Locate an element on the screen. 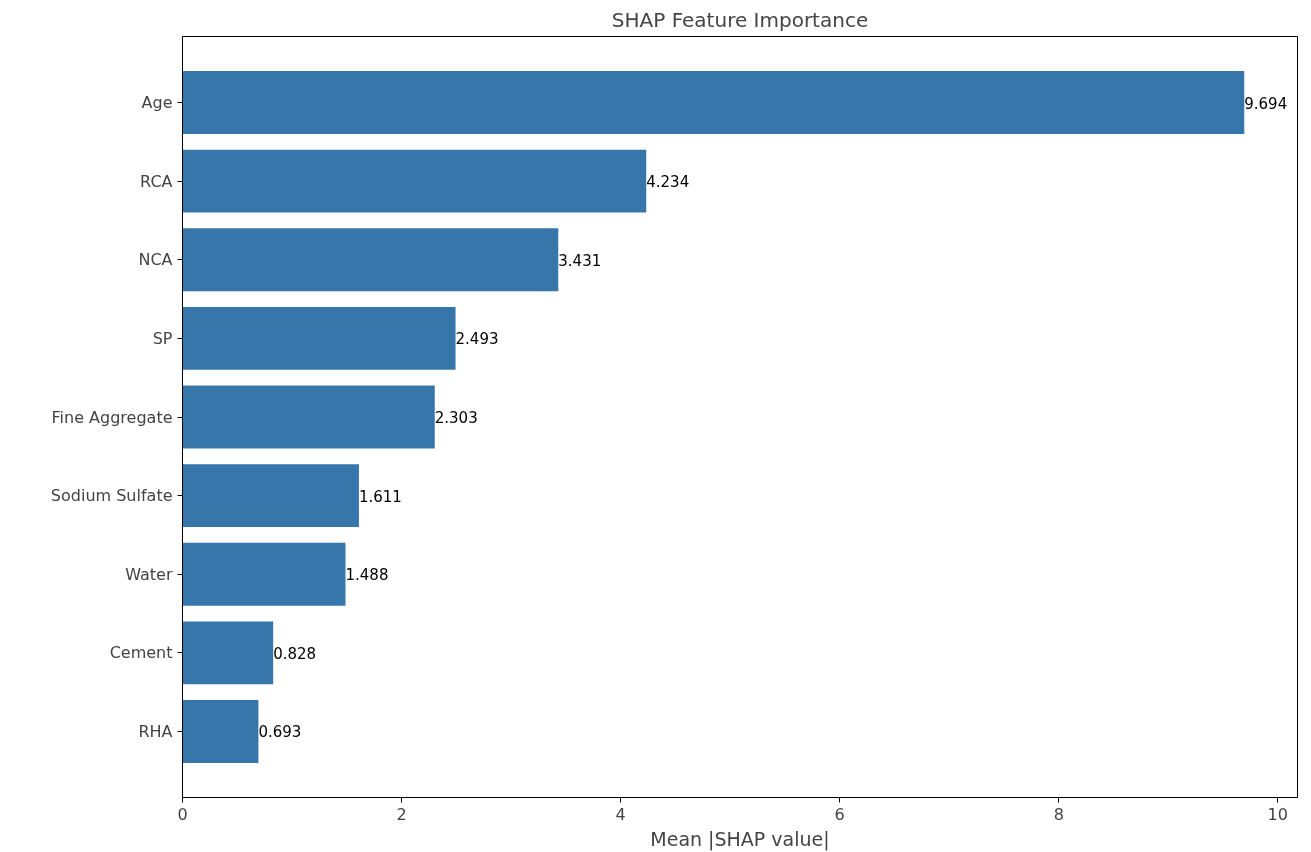 The height and width of the screenshot is (852, 1311). data-label: 2.303 is located at coordinates (456, 418).